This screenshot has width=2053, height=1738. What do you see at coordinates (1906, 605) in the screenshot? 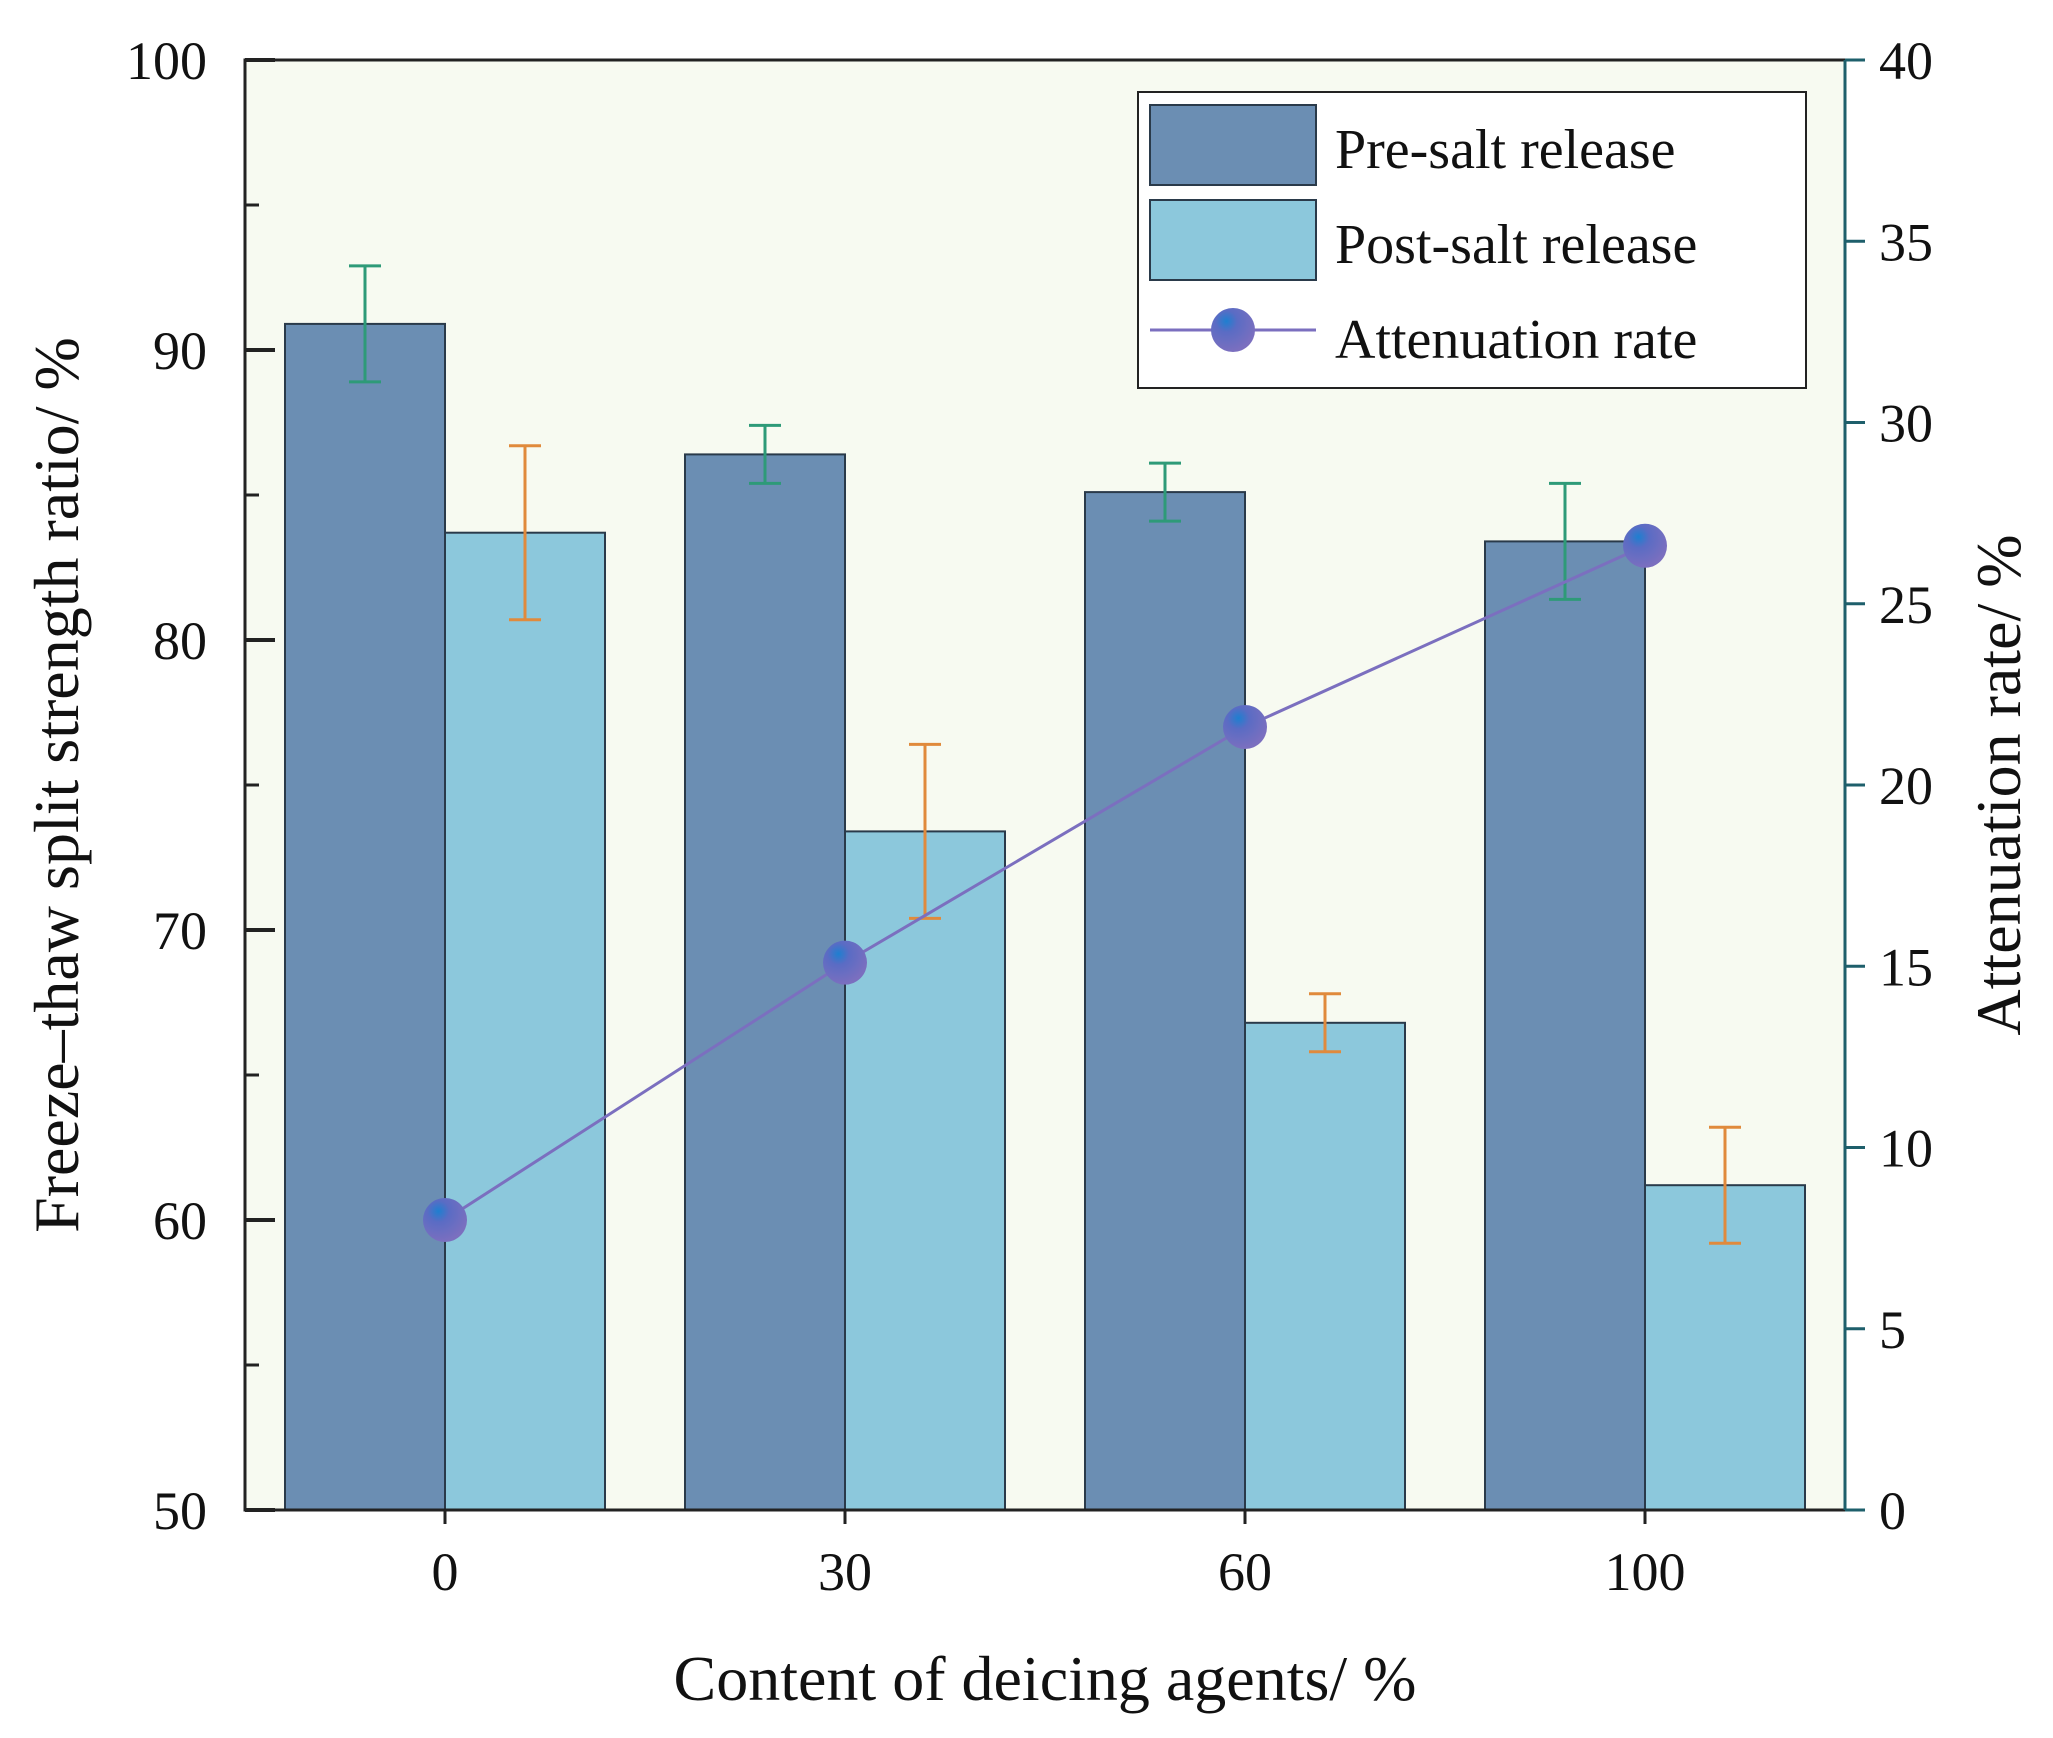
I see `y2-tick-label-25: 25` at bounding box center [1906, 605].